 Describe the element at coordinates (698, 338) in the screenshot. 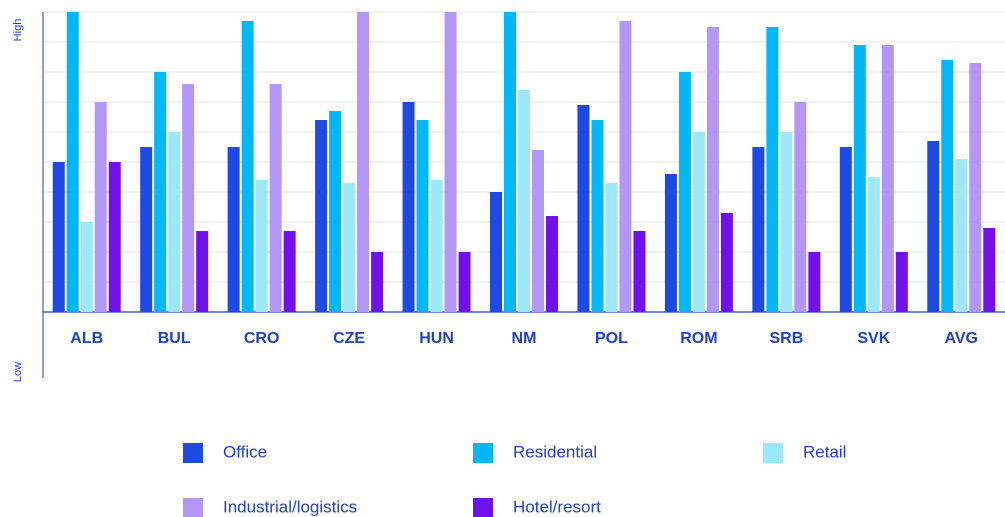

I see `x-tick-label: ROM` at that location.